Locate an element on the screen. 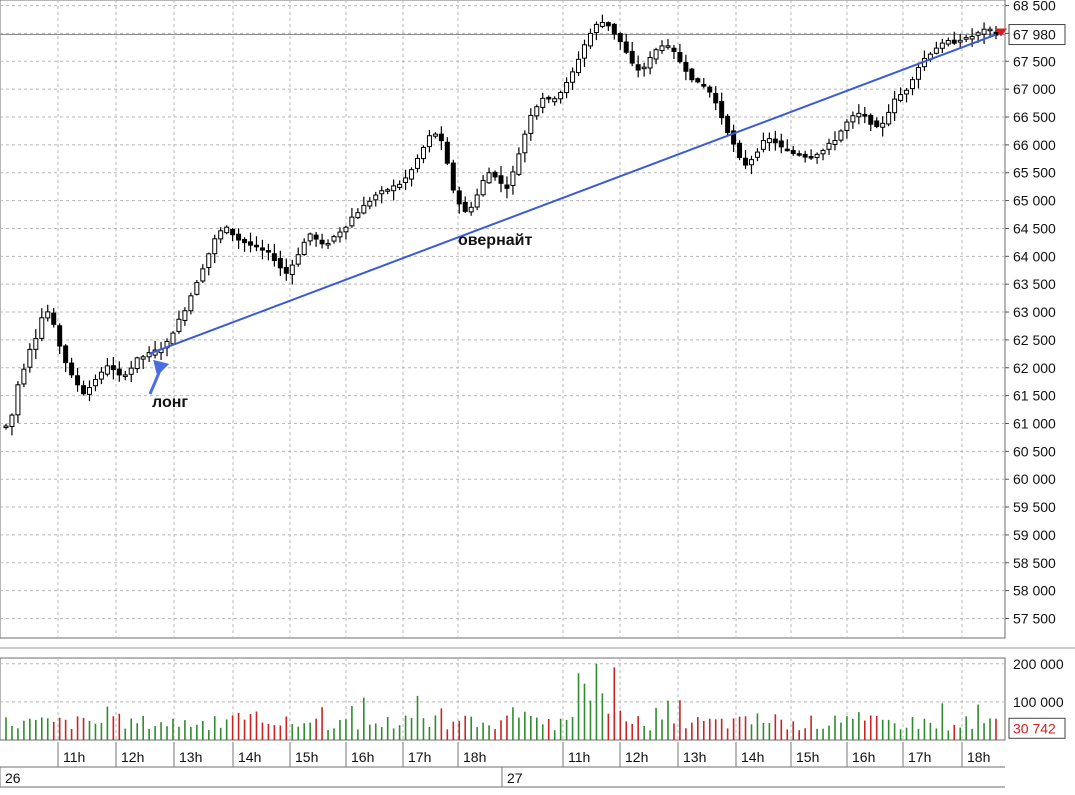 This screenshot has height=795, width=1075. price-tick-label: 63 000 is located at coordinates (1034, 312).